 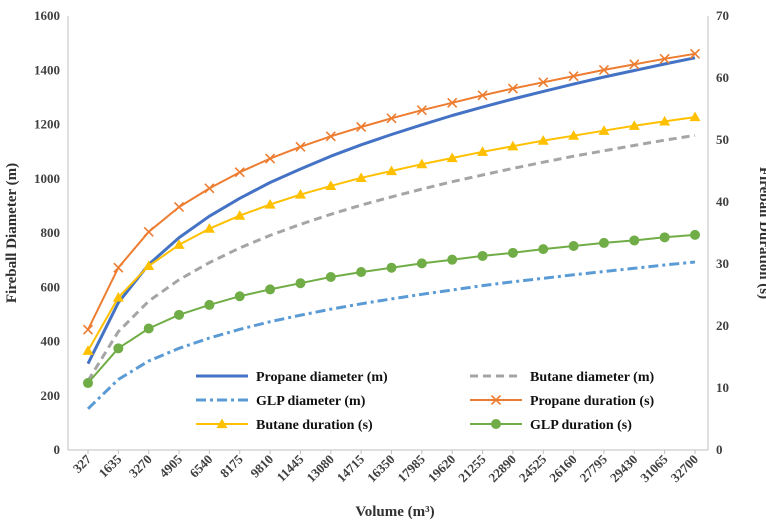 I want to click on y-tick-label: 400, so click(x=51, y=341).